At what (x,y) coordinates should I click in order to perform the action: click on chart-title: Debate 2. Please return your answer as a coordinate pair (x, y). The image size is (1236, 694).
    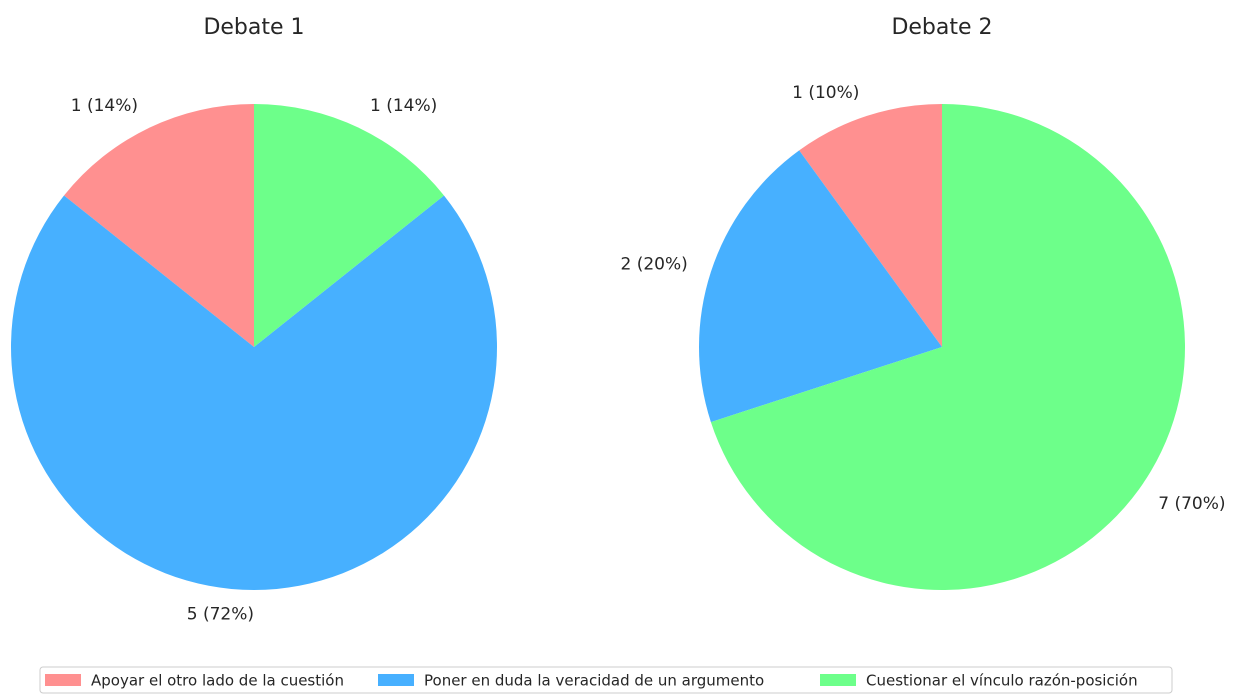
    Looking at the image, I should click on (941, 27).